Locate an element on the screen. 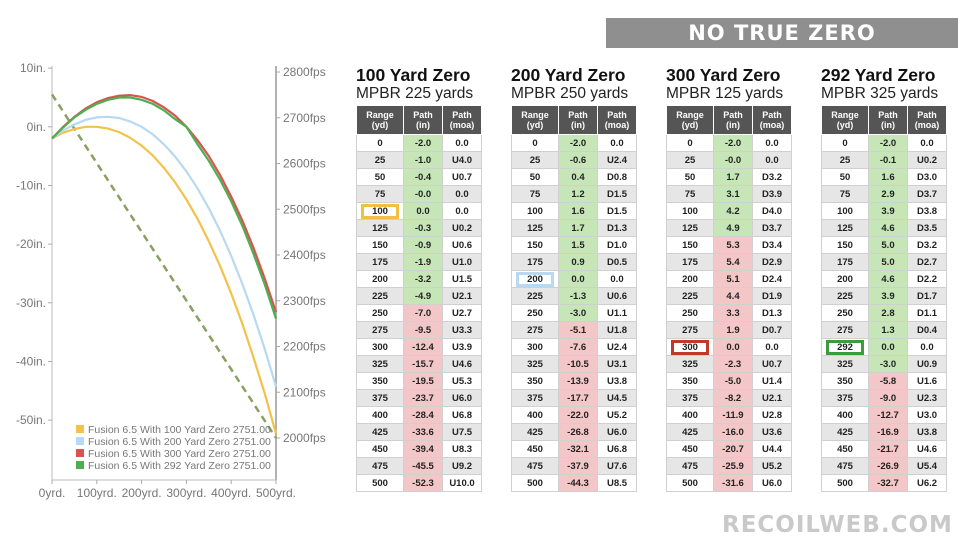 Image resolution: width=958 pixels, height=539 pixels. path-moa-cell: U6.8 is located at coordinates (462, 415).